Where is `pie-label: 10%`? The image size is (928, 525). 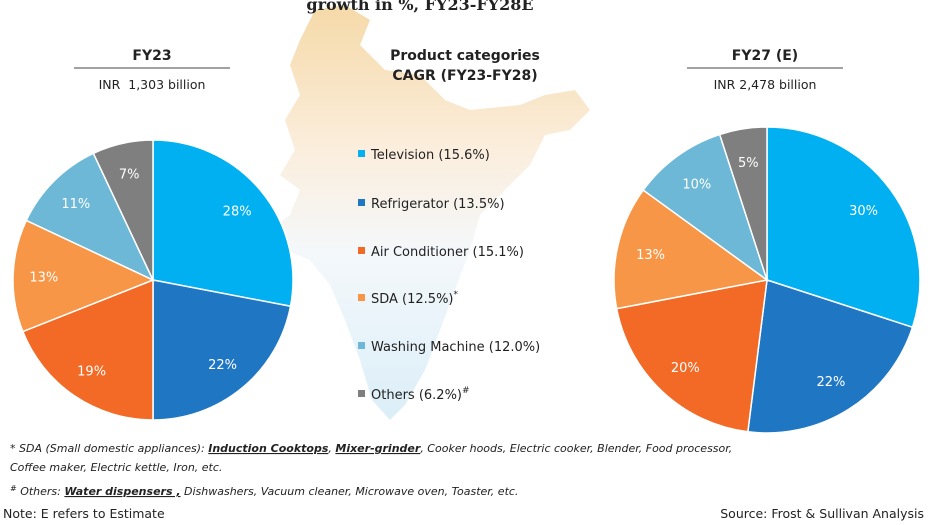
pie-label: 10% is located at coordinates (696, 184).